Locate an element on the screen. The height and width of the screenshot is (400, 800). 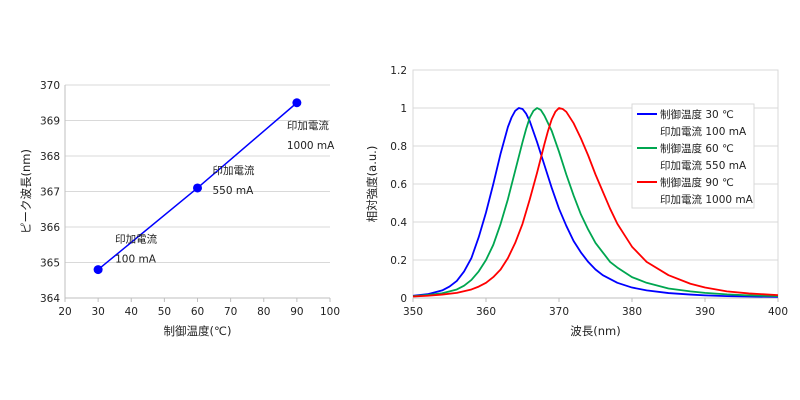
x-tick-label: 60 is located at coordinates (197, 312).